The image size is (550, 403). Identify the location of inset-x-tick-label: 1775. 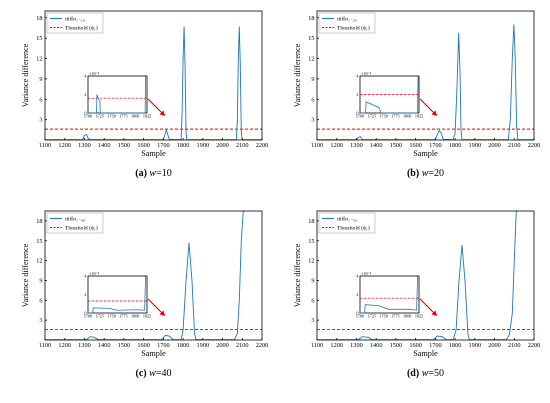
(395, 116).